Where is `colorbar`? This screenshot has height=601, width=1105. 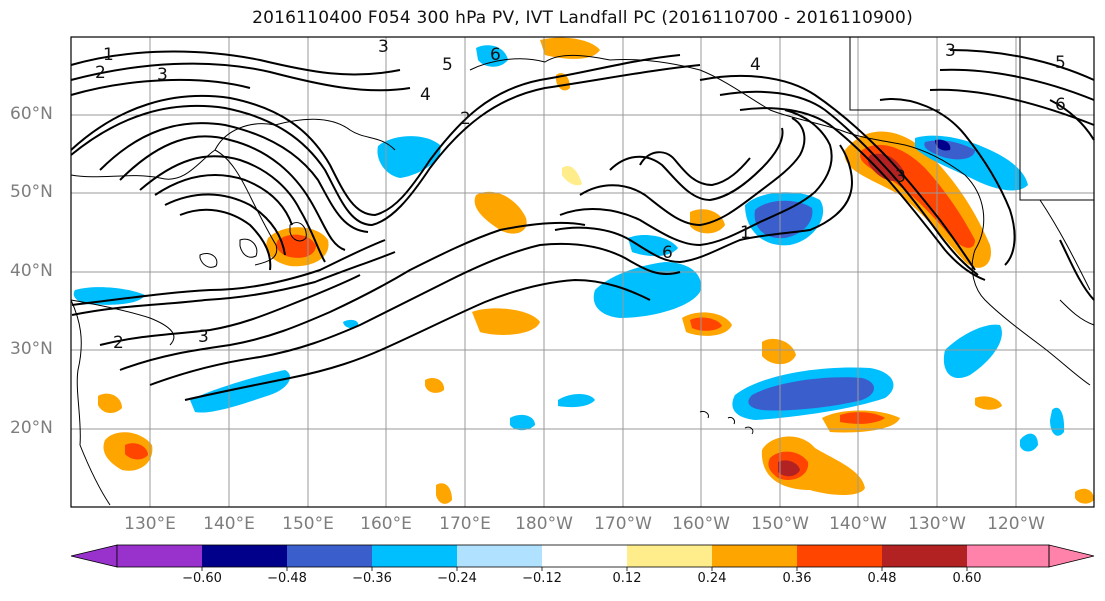 colorbar is located at coordinates (582, 557).